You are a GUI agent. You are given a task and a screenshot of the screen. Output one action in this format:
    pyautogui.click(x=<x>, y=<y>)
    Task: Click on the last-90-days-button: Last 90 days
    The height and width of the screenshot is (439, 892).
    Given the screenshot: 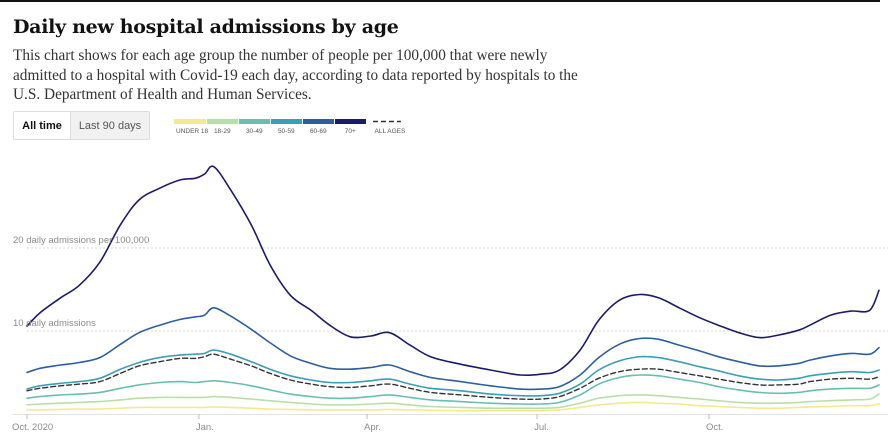 What is the action you would take?
    pyautogui.click(x=109, y=125)
    